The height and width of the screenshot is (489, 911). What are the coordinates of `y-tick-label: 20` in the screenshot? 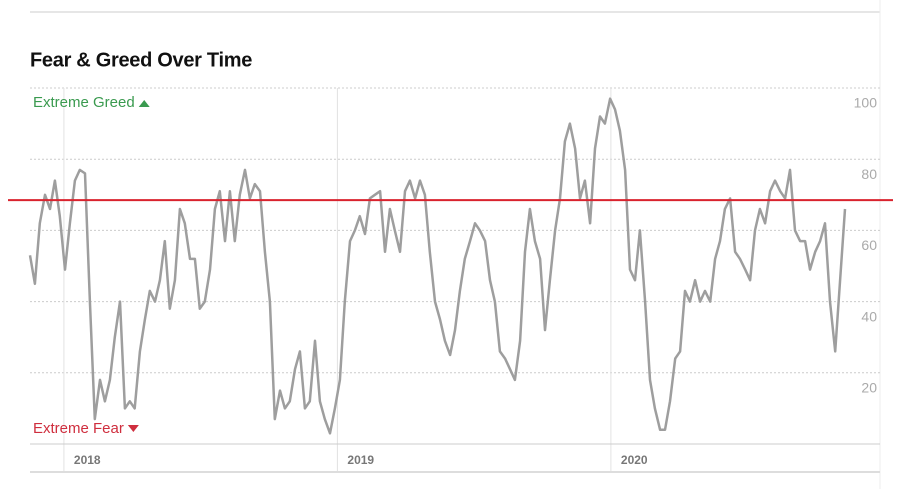 It's located at (869, 388).